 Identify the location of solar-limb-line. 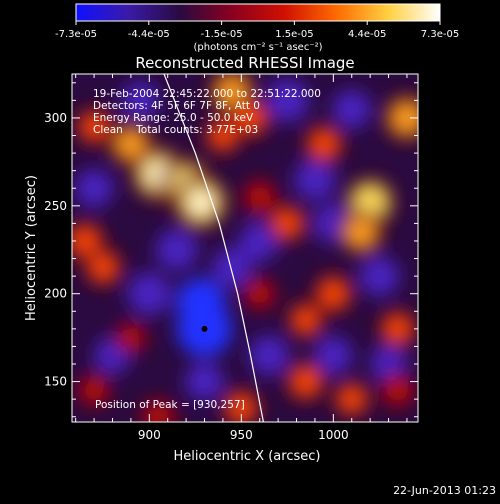
(213, 248).